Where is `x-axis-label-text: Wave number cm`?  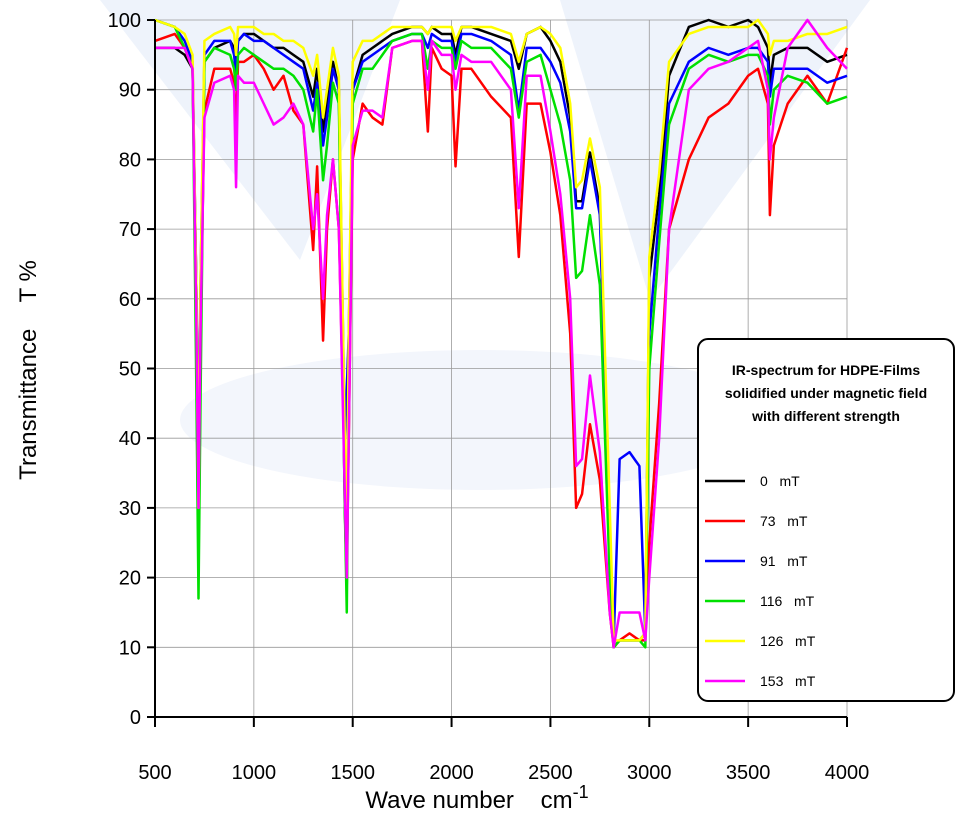
x-axis-label-text: Wave number cm is located at coordinates (468, 800).